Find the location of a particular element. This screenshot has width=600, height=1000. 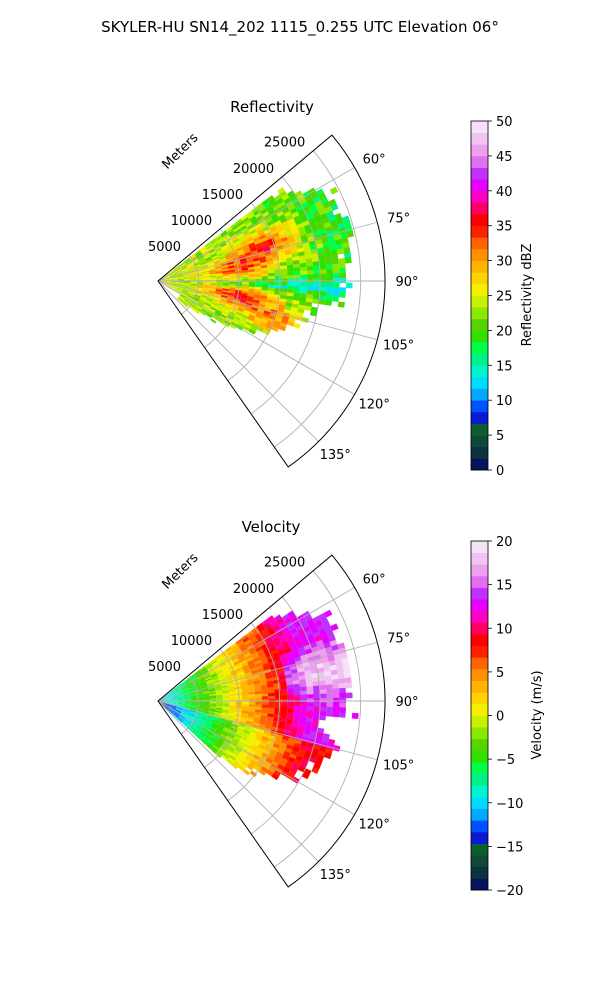

colorbar-tick-label: 10 is located at coordinates (504, 401).